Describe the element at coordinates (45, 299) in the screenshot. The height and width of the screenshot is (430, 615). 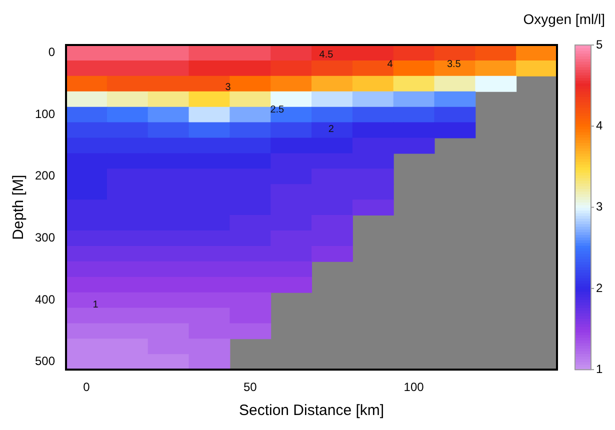
I see `y-tick-label: 400` at that location.